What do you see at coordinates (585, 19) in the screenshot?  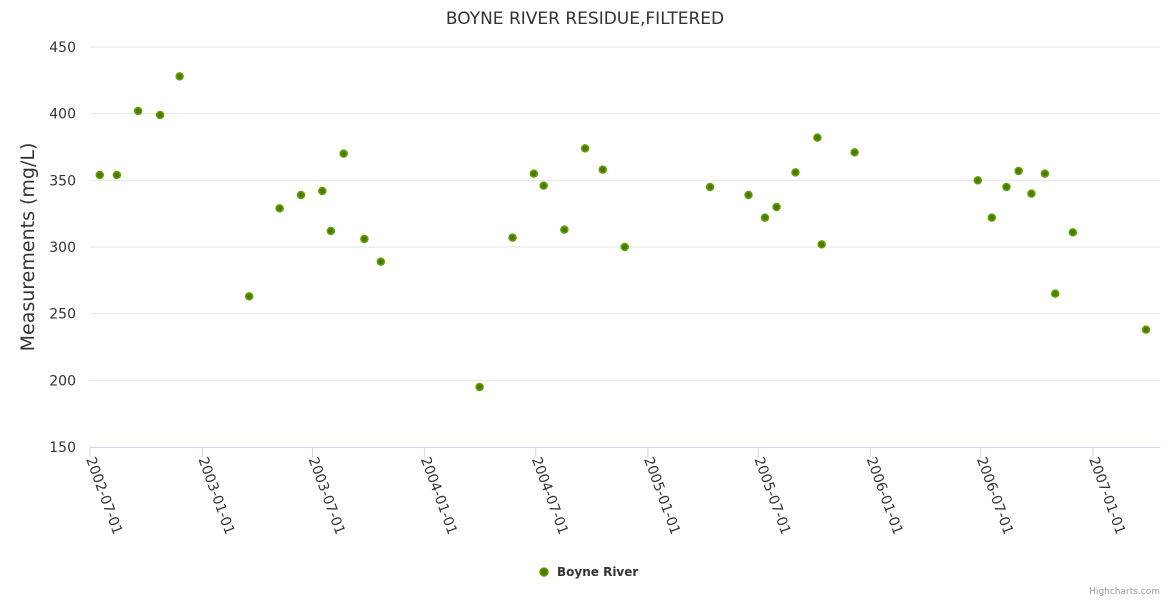 I see `chart-title: BOYNE RIVER RESIDUE,FILTERED` at bounding box center [585, 19].